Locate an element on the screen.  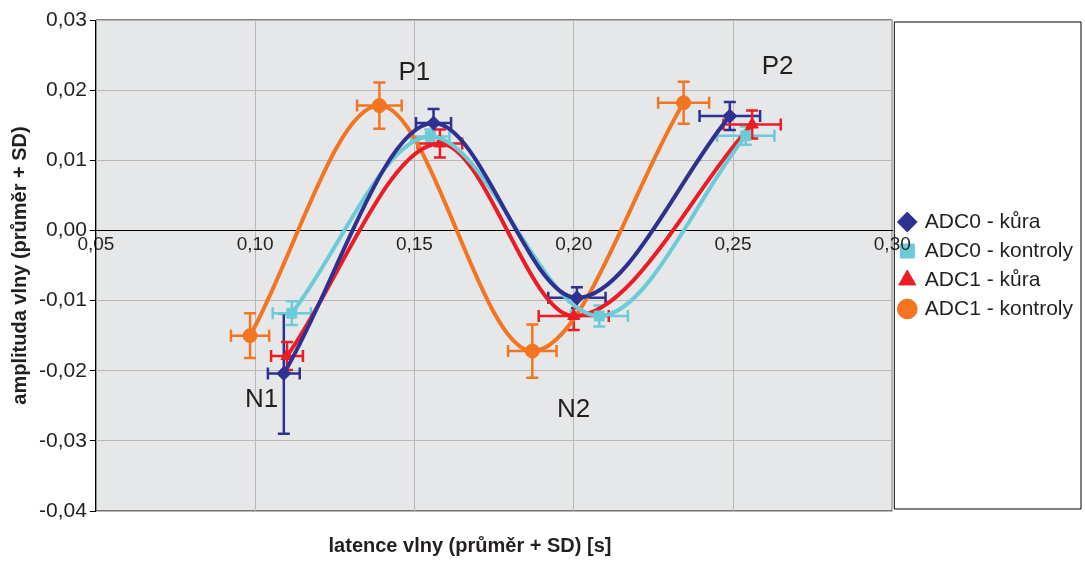
annotation: N1 is located at coordinates (261, 398).